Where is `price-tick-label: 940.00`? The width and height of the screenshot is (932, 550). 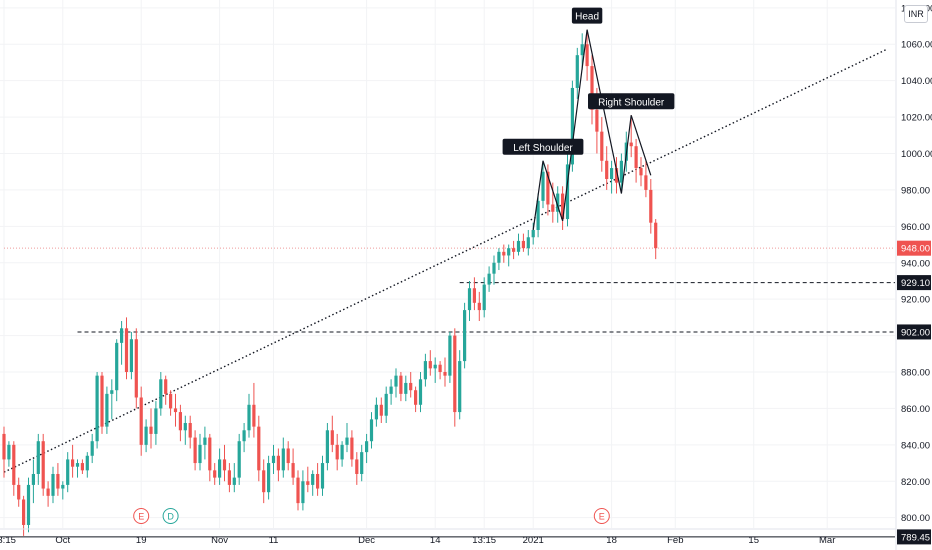 price-tick-label: 940.00 is located at coordinates (915, 263).